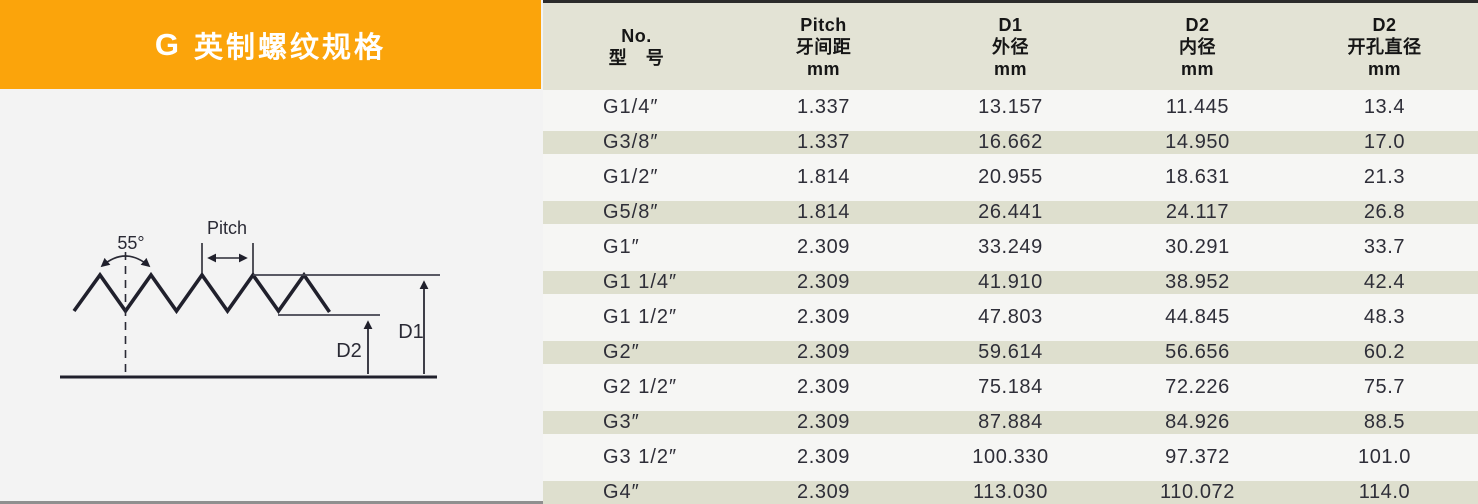 The height and width of the screenshot is (504, 1478). Describe the element at coordinates (1197, 282) in the screenshot. I see `d2-value-cell: 38.952` at that location.